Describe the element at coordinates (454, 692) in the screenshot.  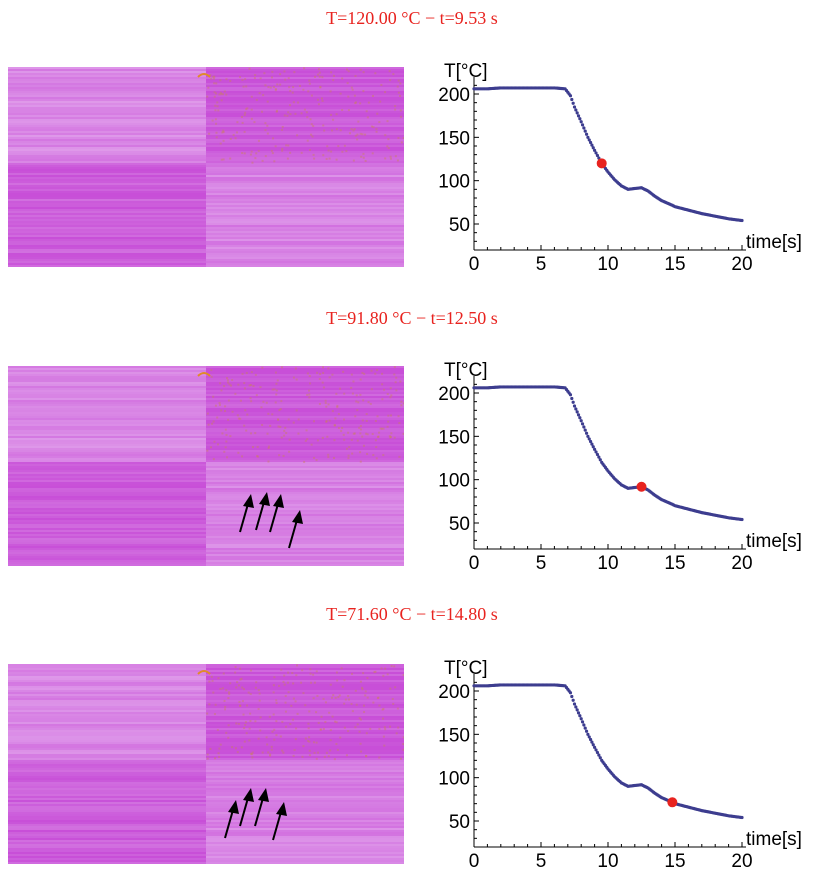
I see `y-tick-label: 200` at that location.